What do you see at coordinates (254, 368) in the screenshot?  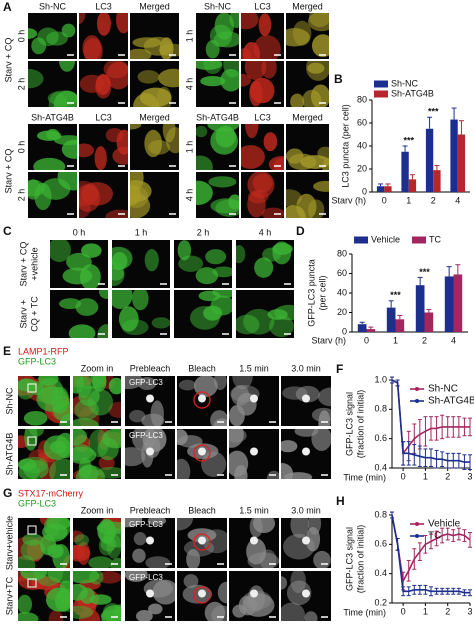 I see `column-header: 1.5 min` at bounding box center [254, 368].